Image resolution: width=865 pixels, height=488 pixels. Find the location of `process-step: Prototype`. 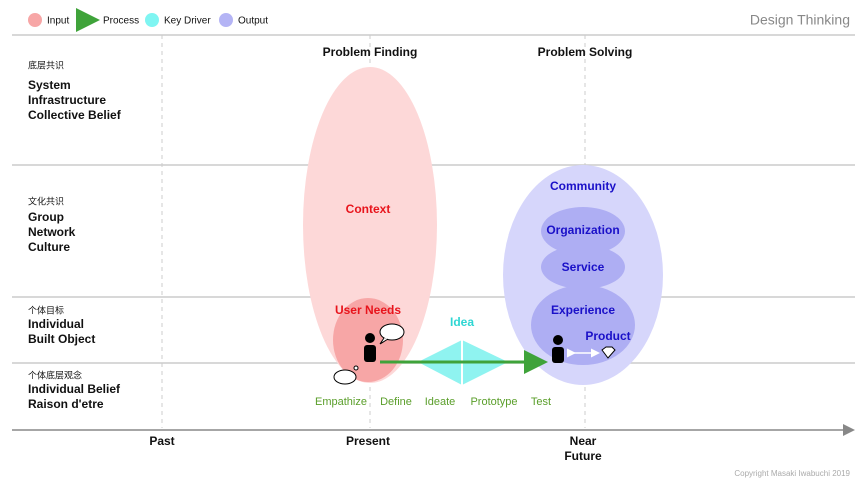

process-step: Prototype is located at coordinates (493, 402).